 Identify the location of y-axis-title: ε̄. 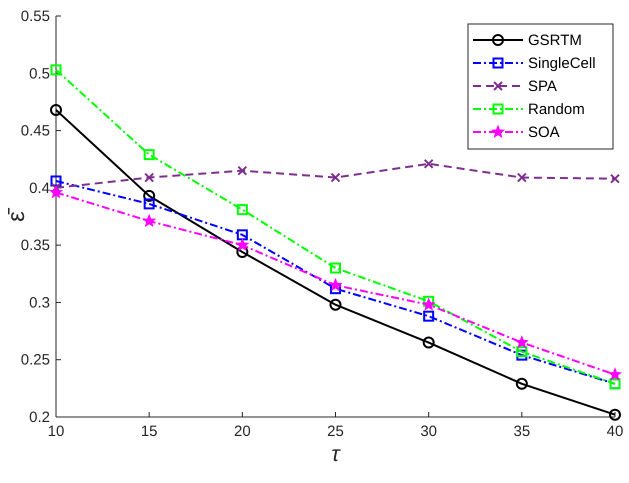
(16, 214).